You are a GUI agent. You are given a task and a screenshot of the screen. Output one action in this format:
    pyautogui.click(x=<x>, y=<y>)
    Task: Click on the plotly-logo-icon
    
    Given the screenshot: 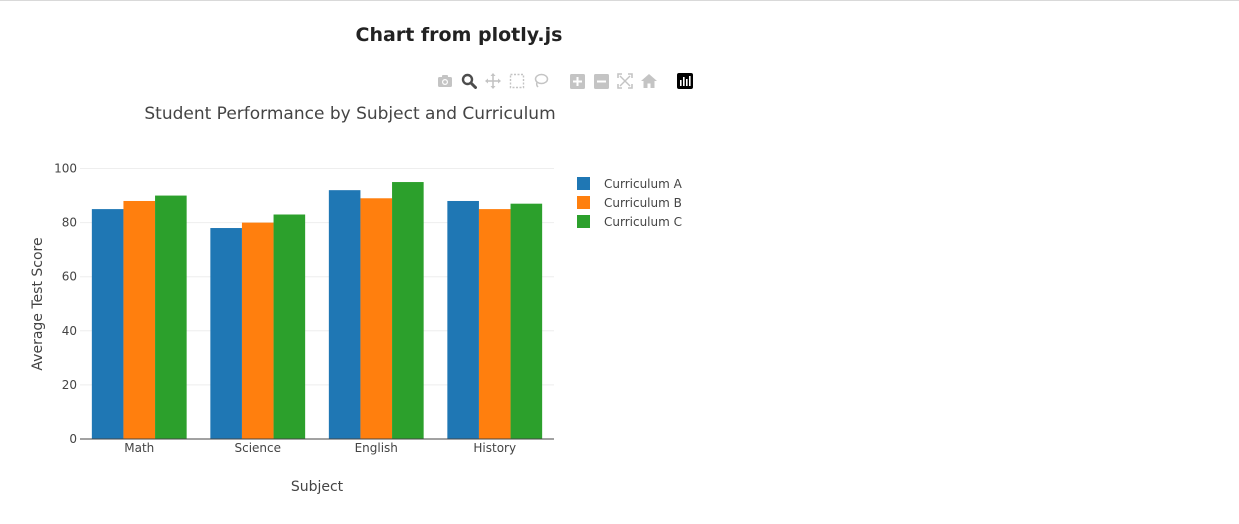 What is the action you would take?
    pyautogui.click(x=685, y=81)
    